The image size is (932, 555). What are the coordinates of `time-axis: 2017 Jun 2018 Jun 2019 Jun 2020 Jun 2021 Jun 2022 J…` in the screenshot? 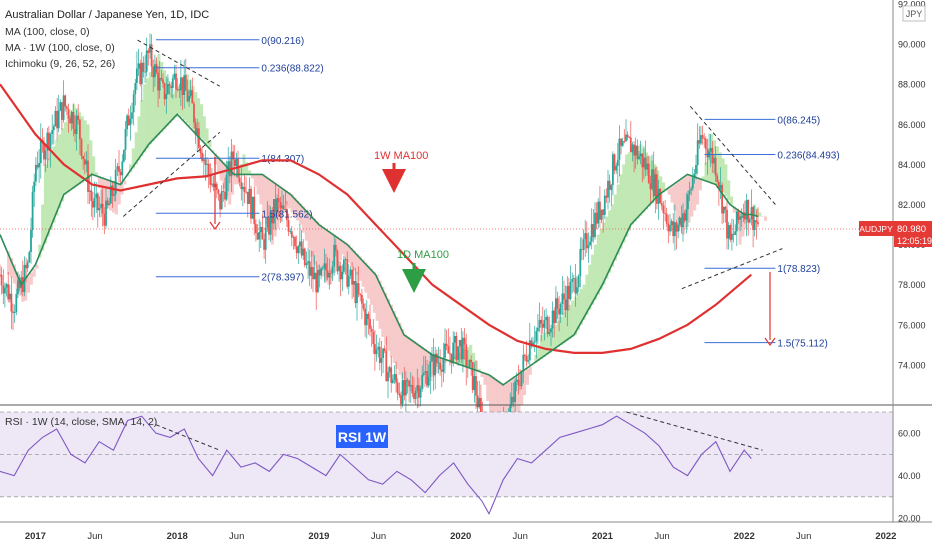 It's located at (466, 531).